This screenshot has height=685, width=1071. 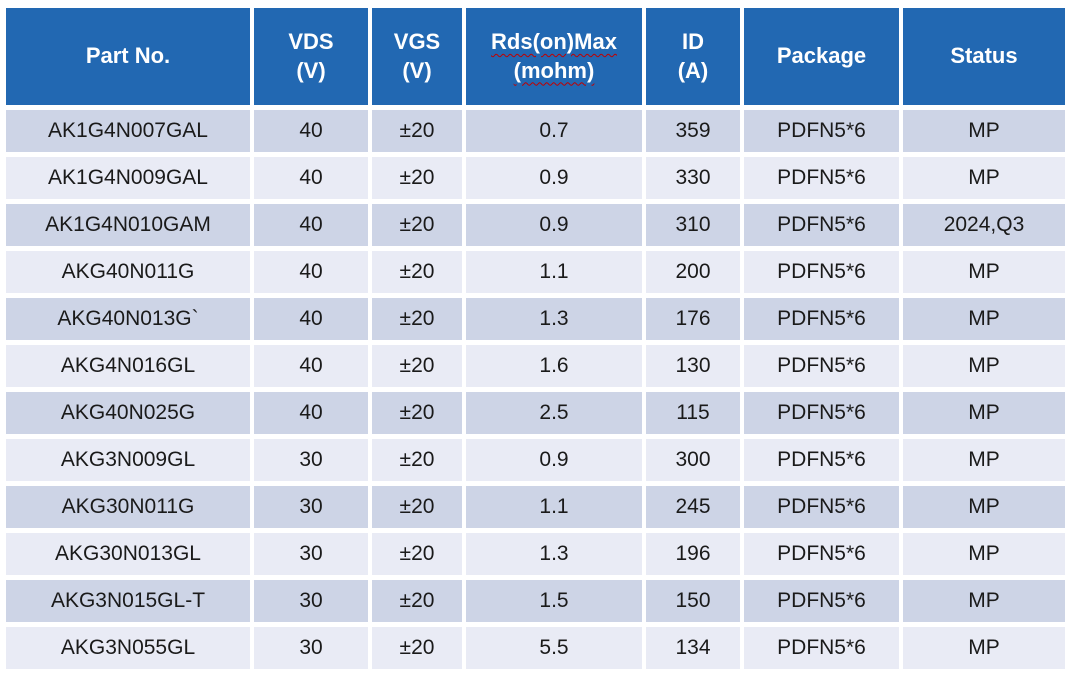 I want to click on table-row: AKG3N015GL-T 30 ±20 1.5 150 PDFN5*6 MP, so click(x=535, y=601).